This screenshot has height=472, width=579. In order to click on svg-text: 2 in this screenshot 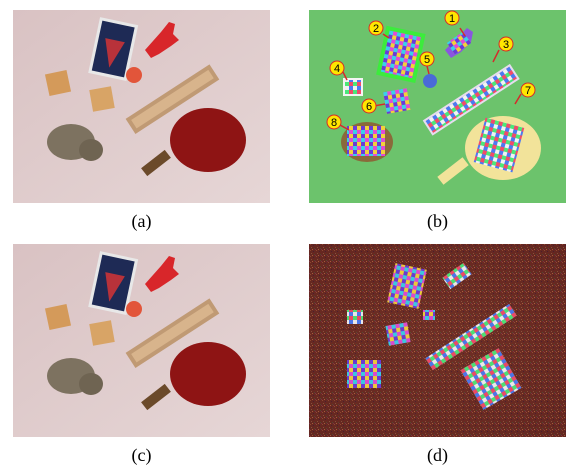, I will do `click(376, 29)`.